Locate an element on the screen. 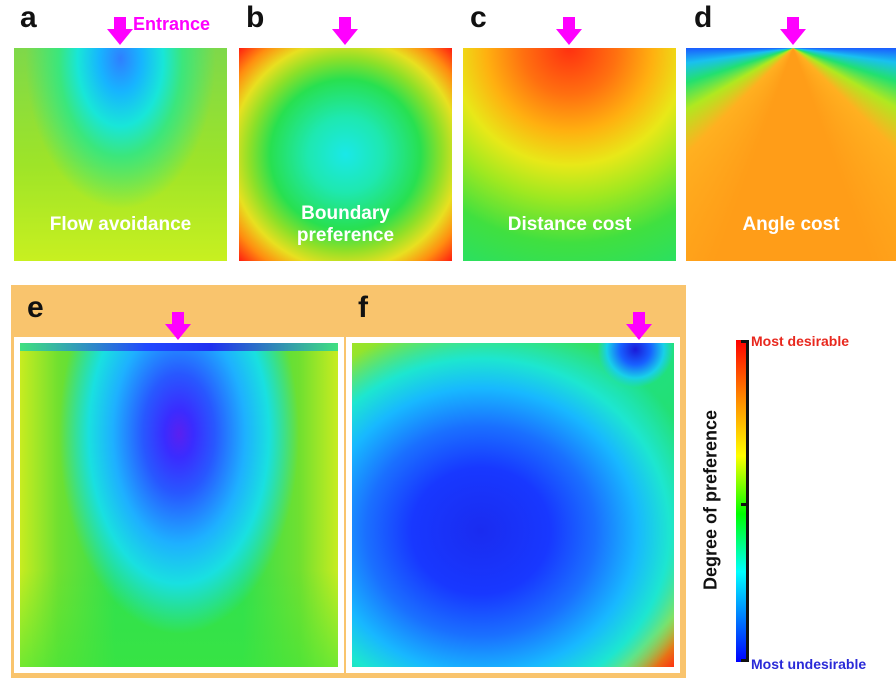  panel-b-label: Boundary preference is located at coordinates (345, 225).